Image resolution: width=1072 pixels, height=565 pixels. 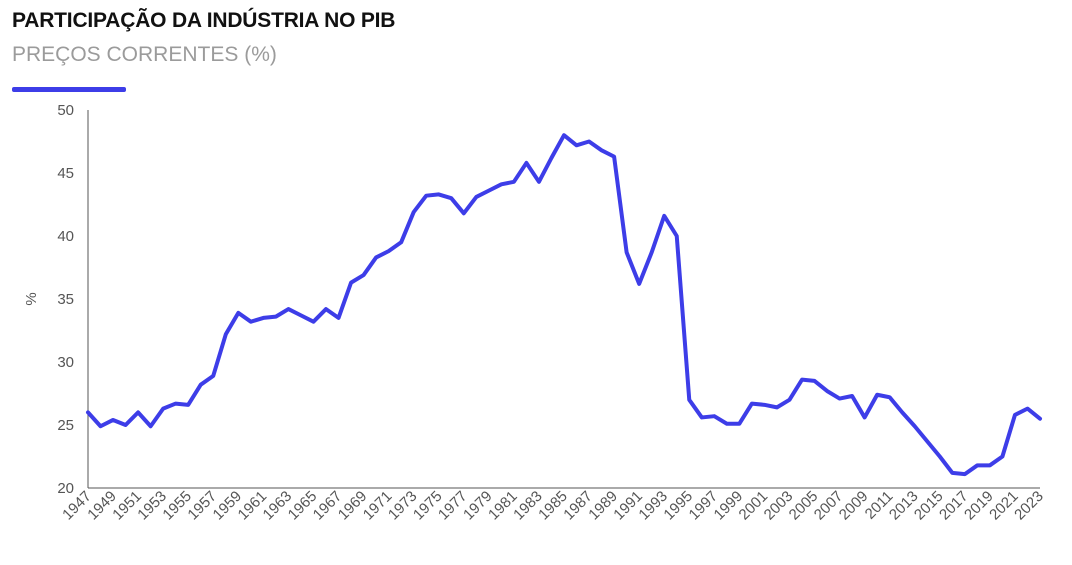 I want to click on chart-title: PARTICIPAÇÃO DA INDÚSTRIA NO PIB, so click(x=204, y=20).